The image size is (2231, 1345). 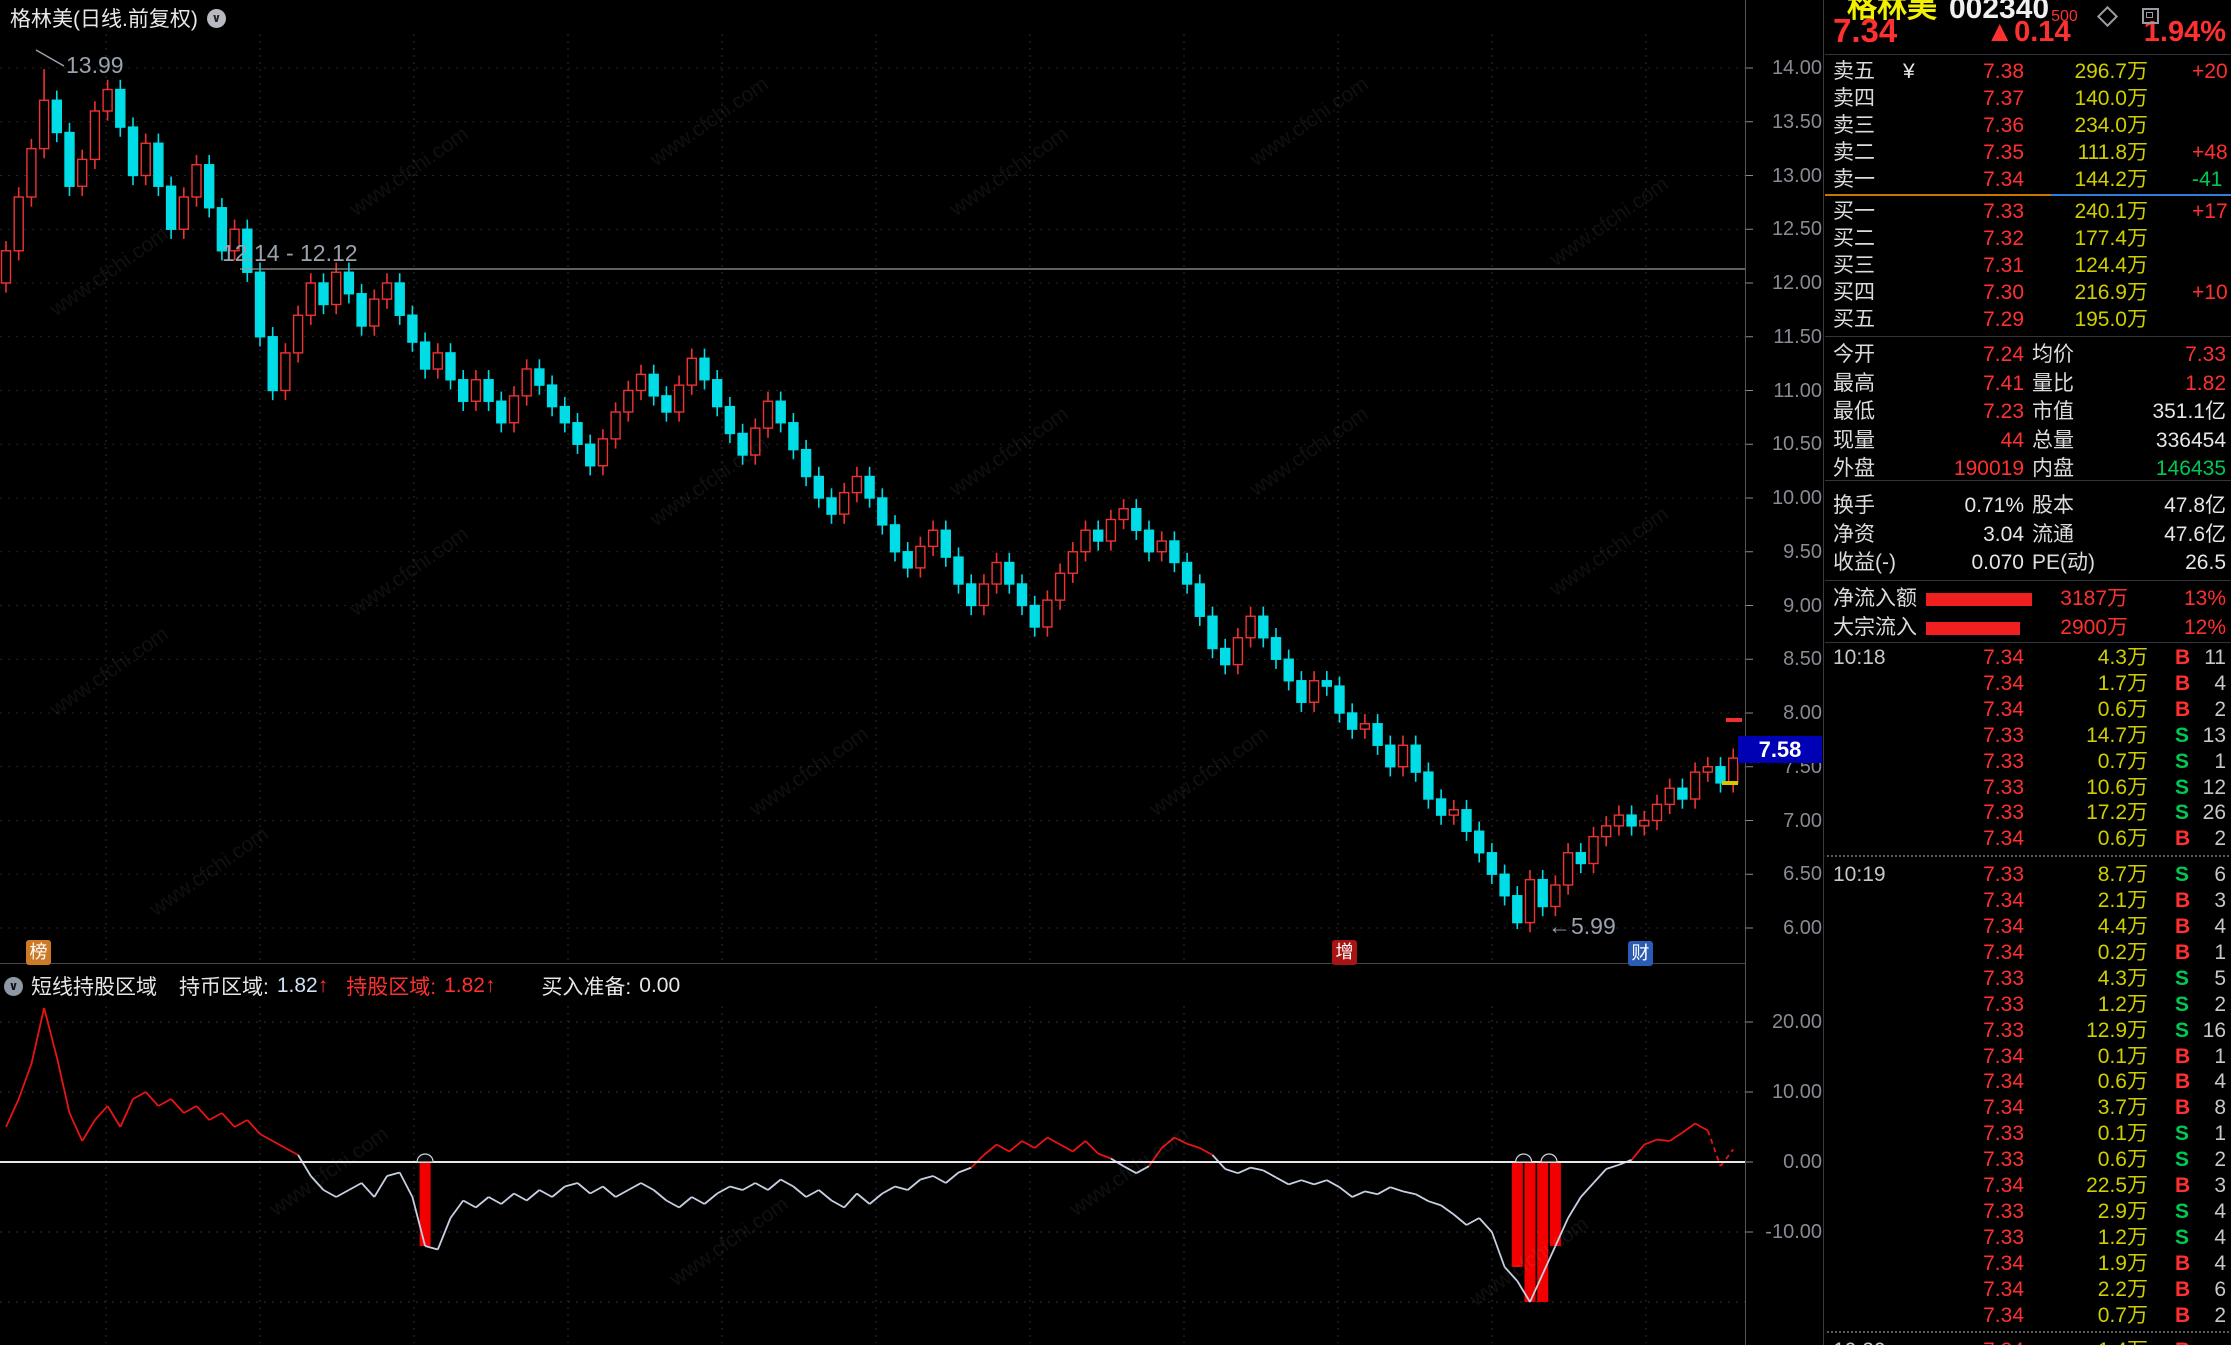 I want to click on tick-row: 7.33 12.9万 S 16, so click(x=2028, y=1031).